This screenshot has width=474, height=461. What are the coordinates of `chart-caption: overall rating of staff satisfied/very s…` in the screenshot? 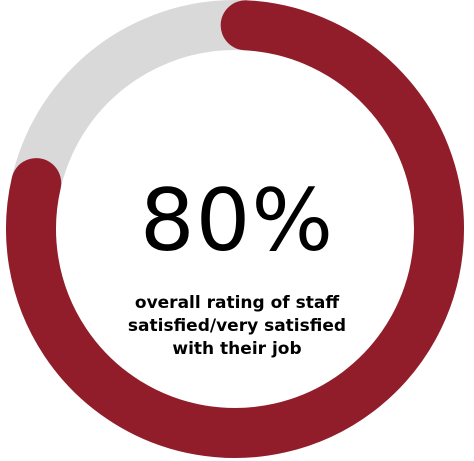 It's located at (237, 326).